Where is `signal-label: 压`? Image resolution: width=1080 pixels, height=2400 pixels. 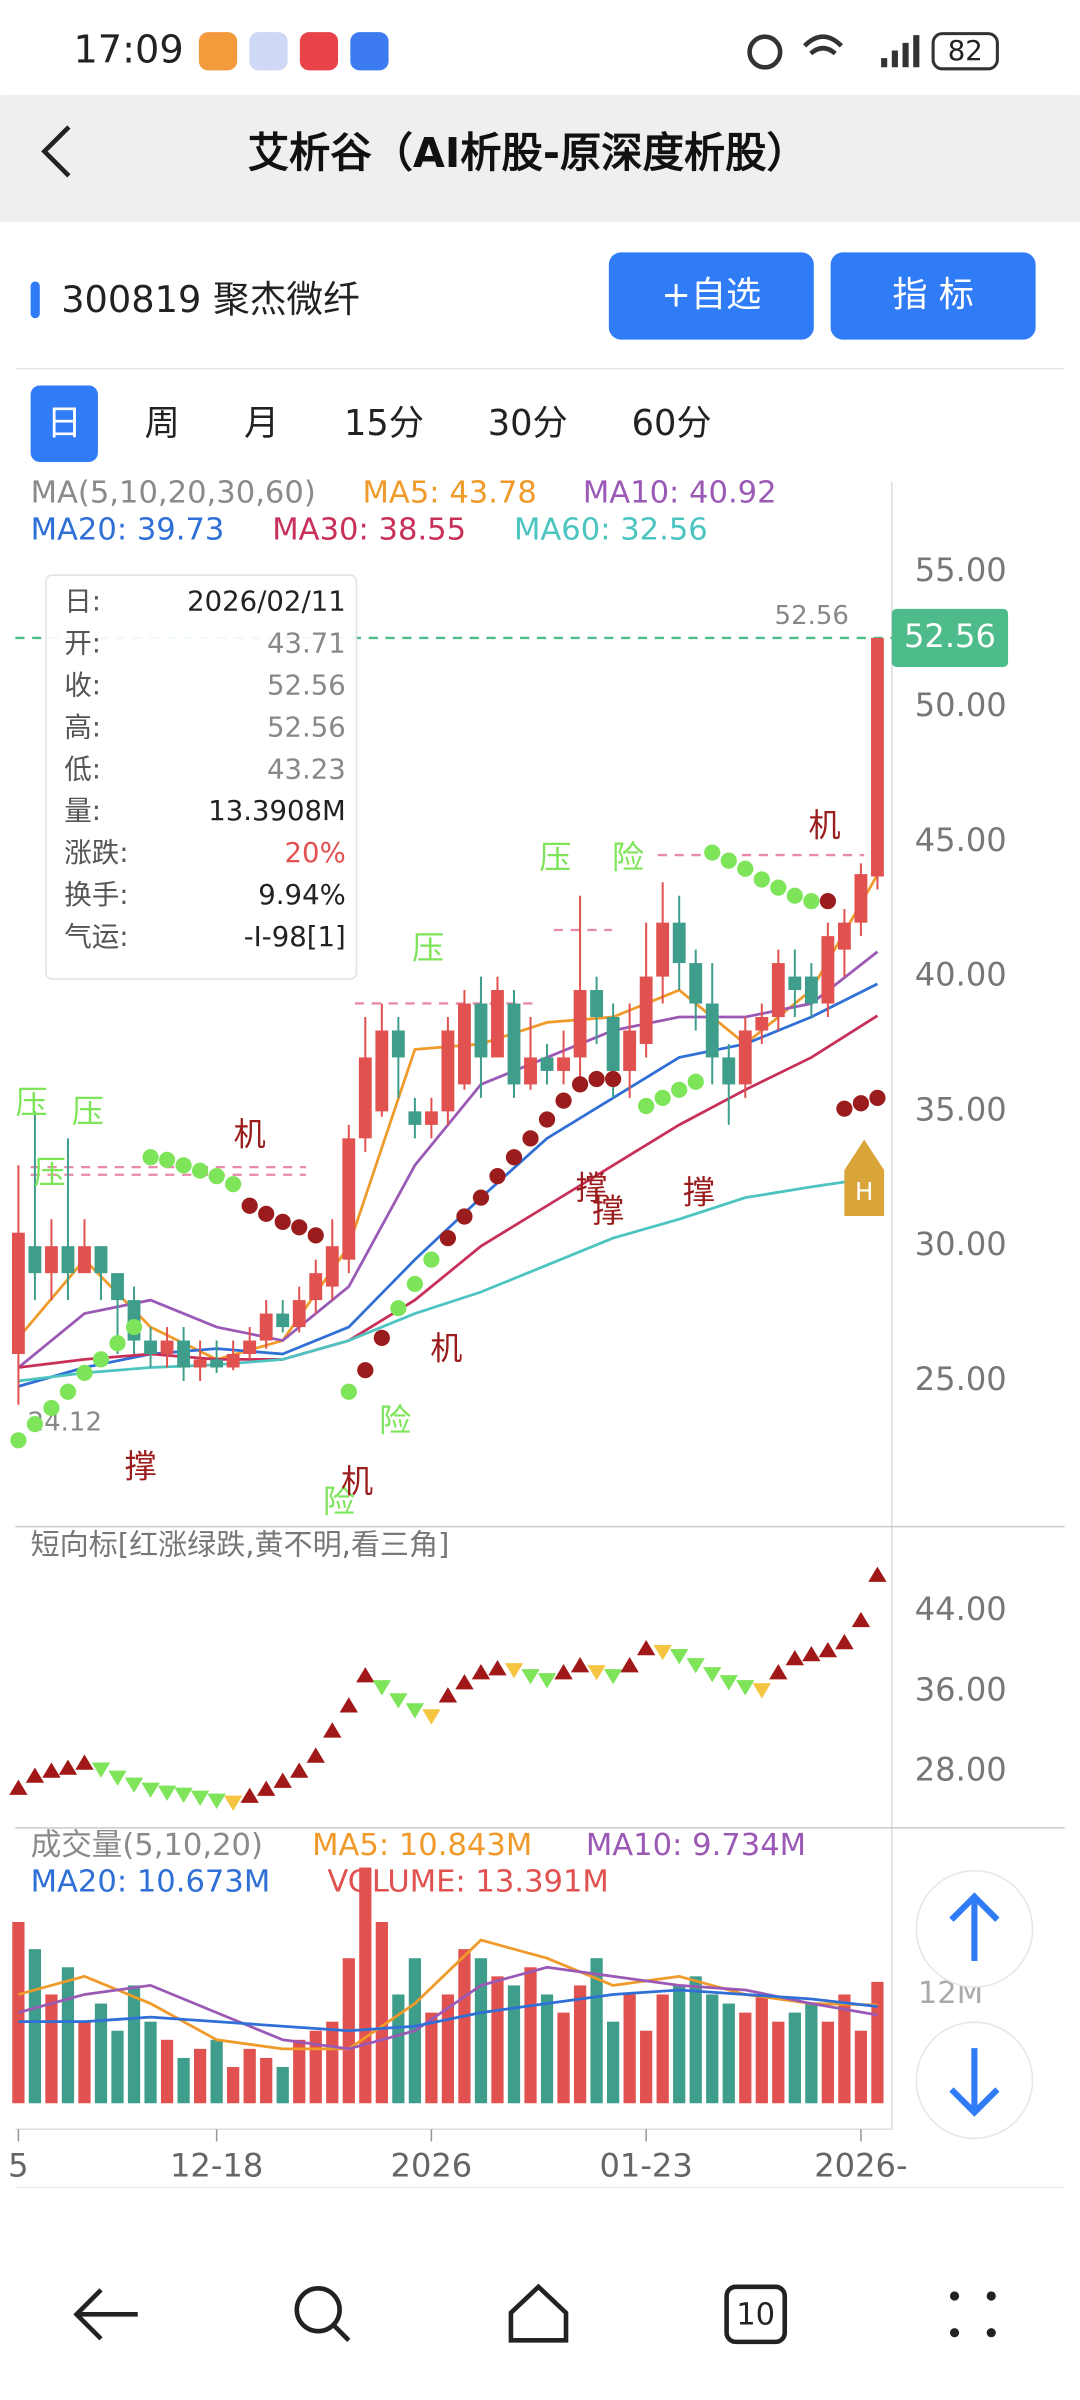 signal-label: 压 is located at coordinates (32, 1102).